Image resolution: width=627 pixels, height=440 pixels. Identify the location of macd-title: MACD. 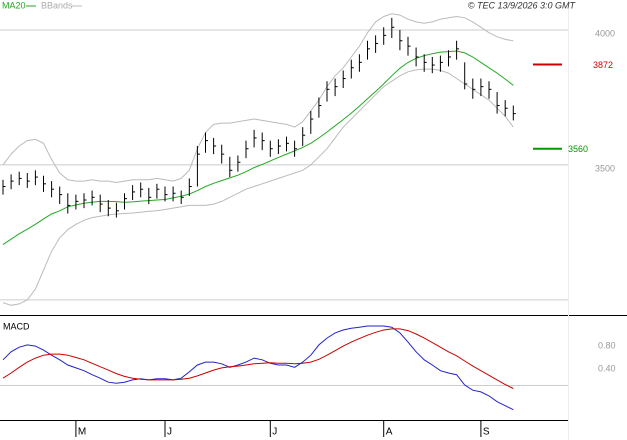
(16, 326).